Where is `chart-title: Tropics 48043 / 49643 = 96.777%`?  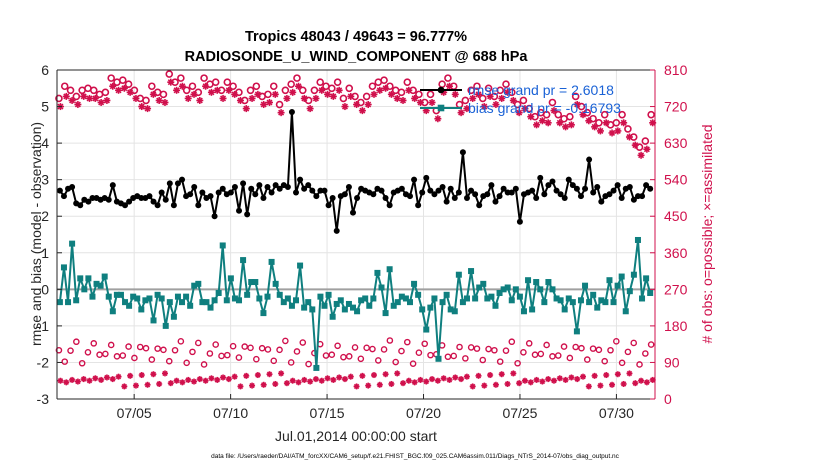 chart-title: Tropics 48043 / 49643 = 96.777% is located at coordinates (356, 37).